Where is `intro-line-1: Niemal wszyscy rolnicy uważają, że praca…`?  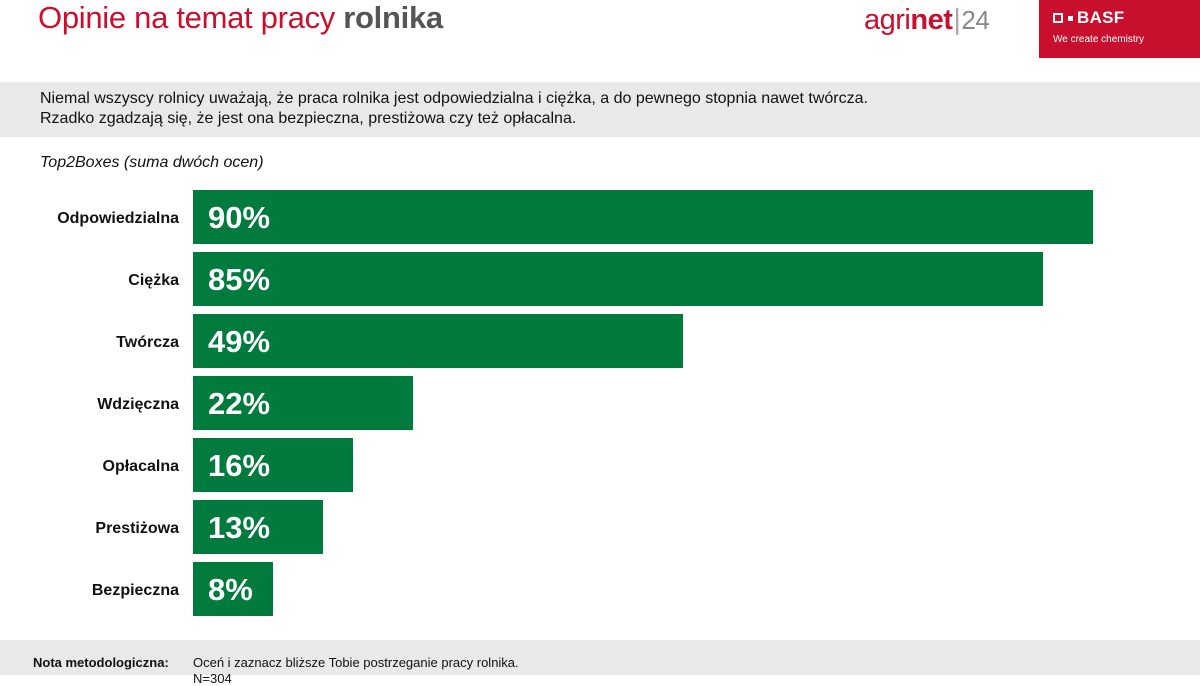
intro-line-1: Niemal wszyscy rolnicy uważają, że praca… is located at coordinates (454, 98).